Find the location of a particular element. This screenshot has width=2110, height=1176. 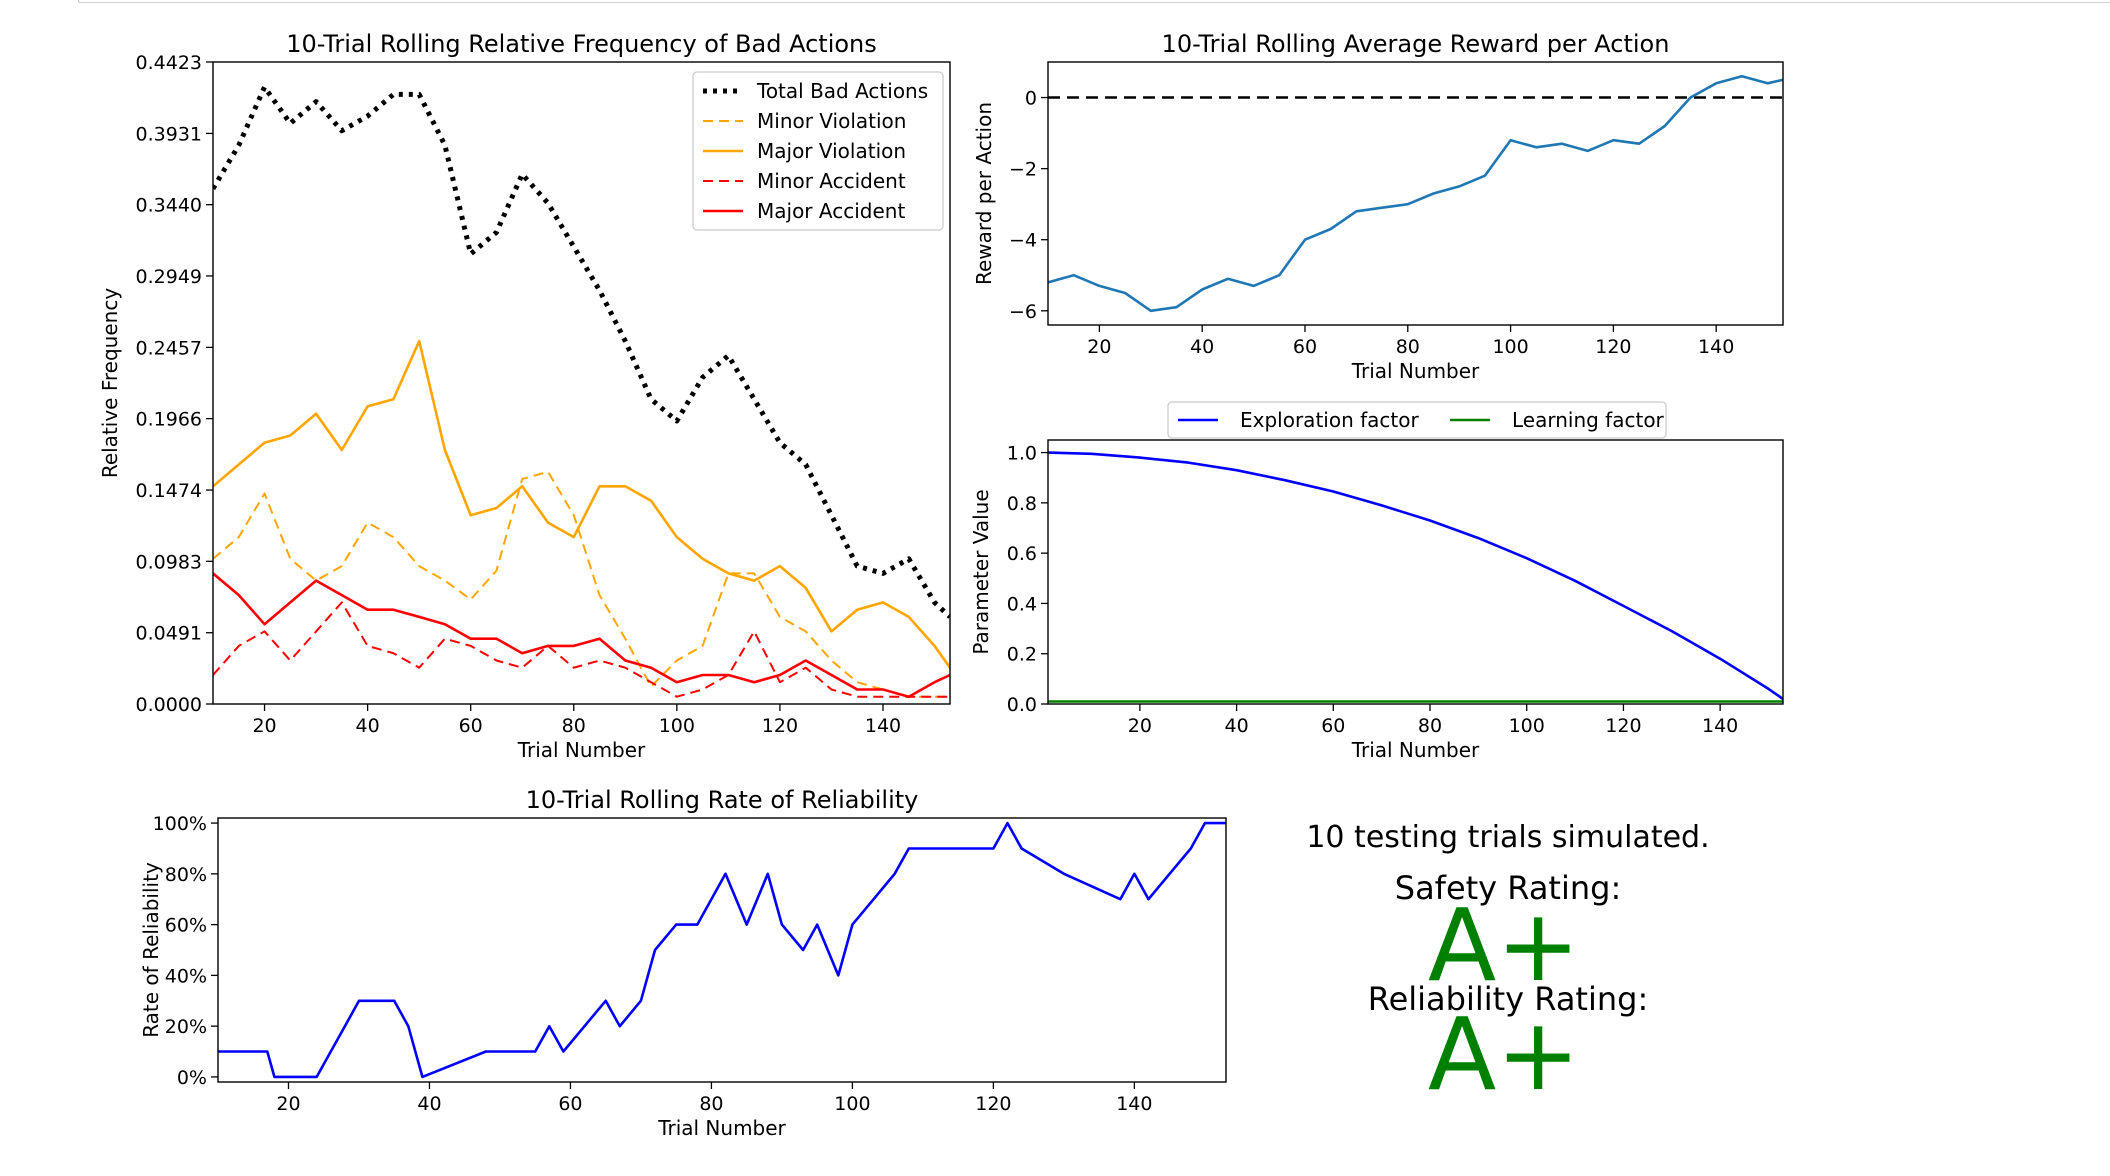

y-axis-label: Rate of Reliability is located at coordinates (151, 950).